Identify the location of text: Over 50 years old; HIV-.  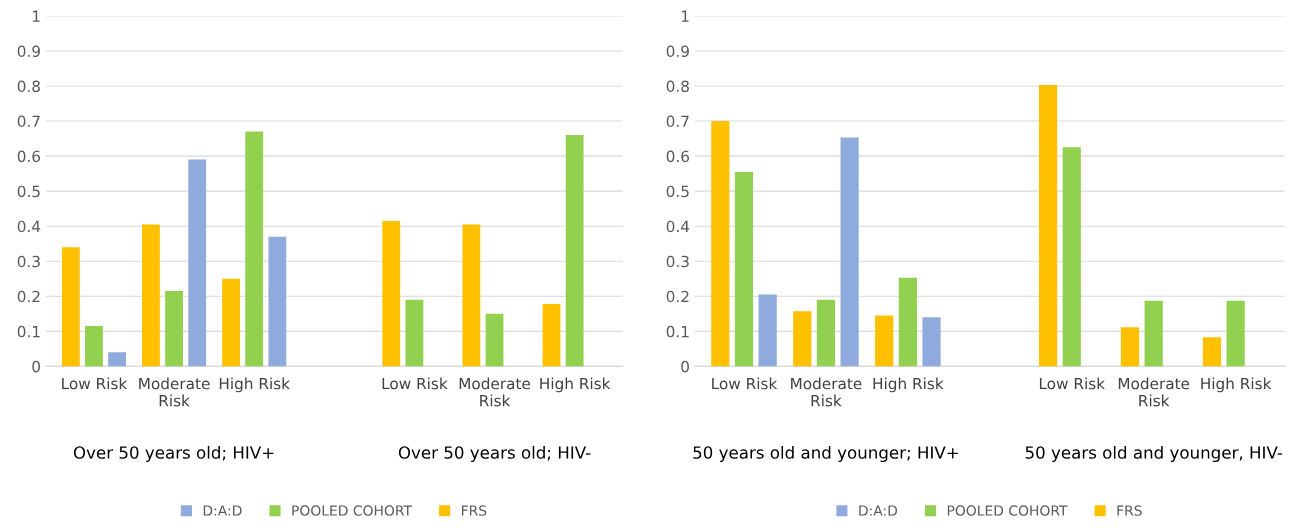
(494, 454).